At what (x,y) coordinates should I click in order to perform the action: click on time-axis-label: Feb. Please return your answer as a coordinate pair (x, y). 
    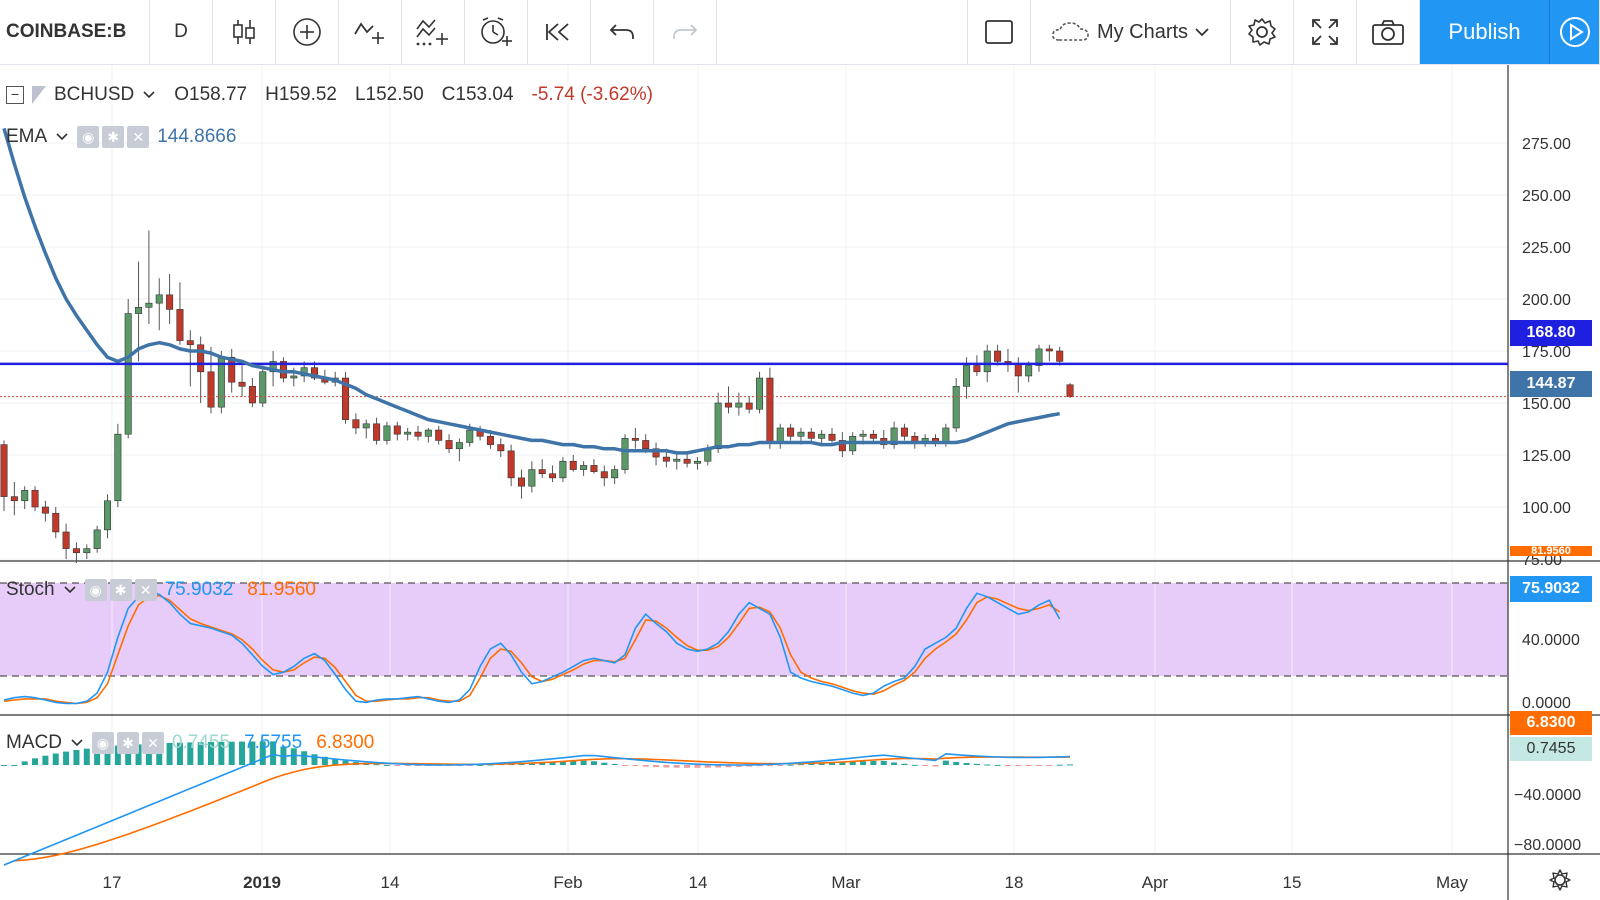
    Looking at the image, I should click on (567, 882).